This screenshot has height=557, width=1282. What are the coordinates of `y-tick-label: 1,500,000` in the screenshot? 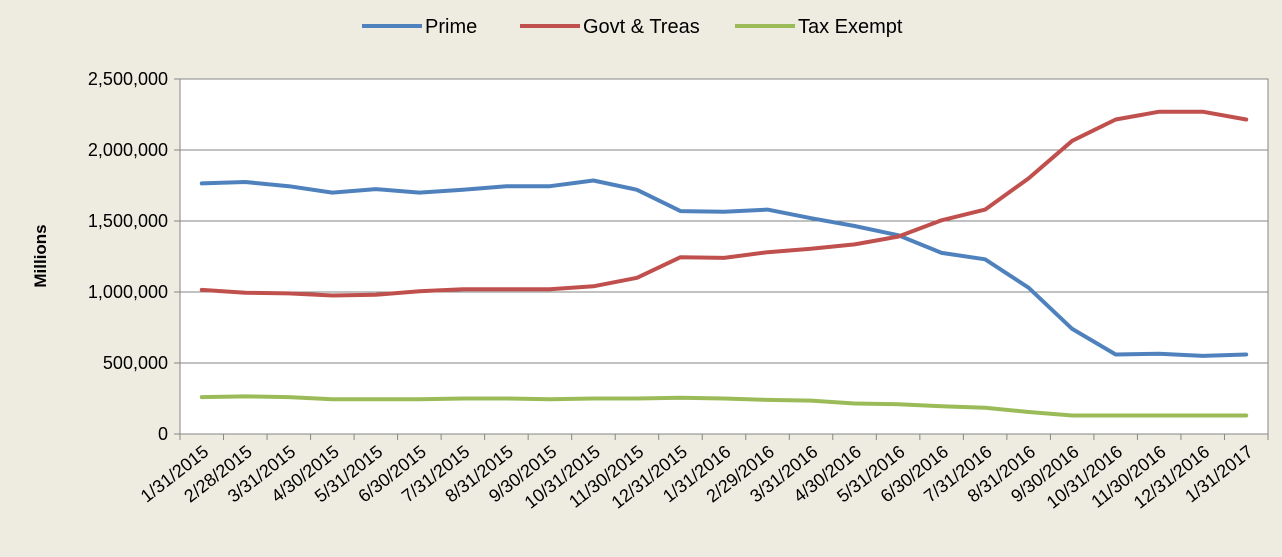 It's located at (128, 221).